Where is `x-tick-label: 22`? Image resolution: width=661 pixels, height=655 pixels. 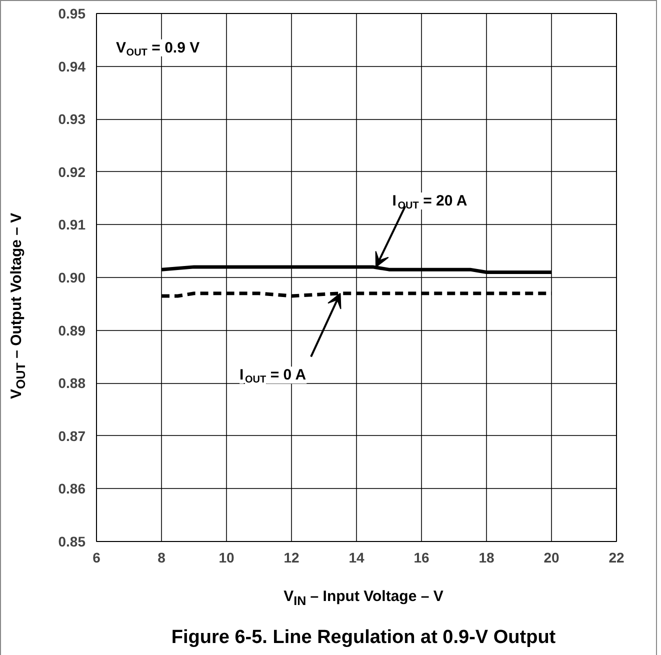 x-tick-label: 22 is located at coordinates (616, 558).